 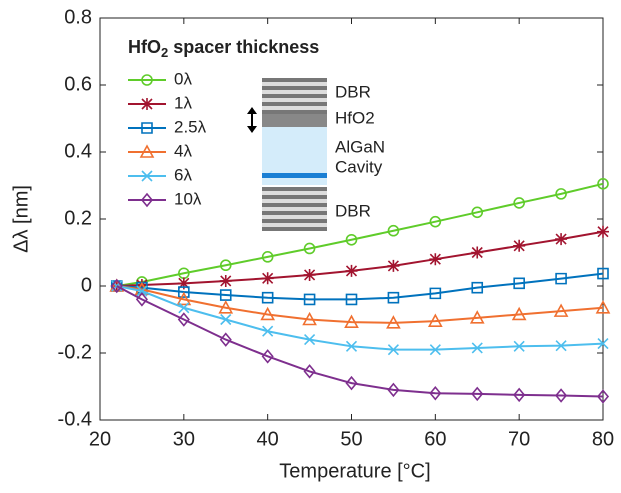 What do you see at coordinates (184, 439) in the screenshot?
I see `x-tick-label: 30` at bounding box center [184, 439].